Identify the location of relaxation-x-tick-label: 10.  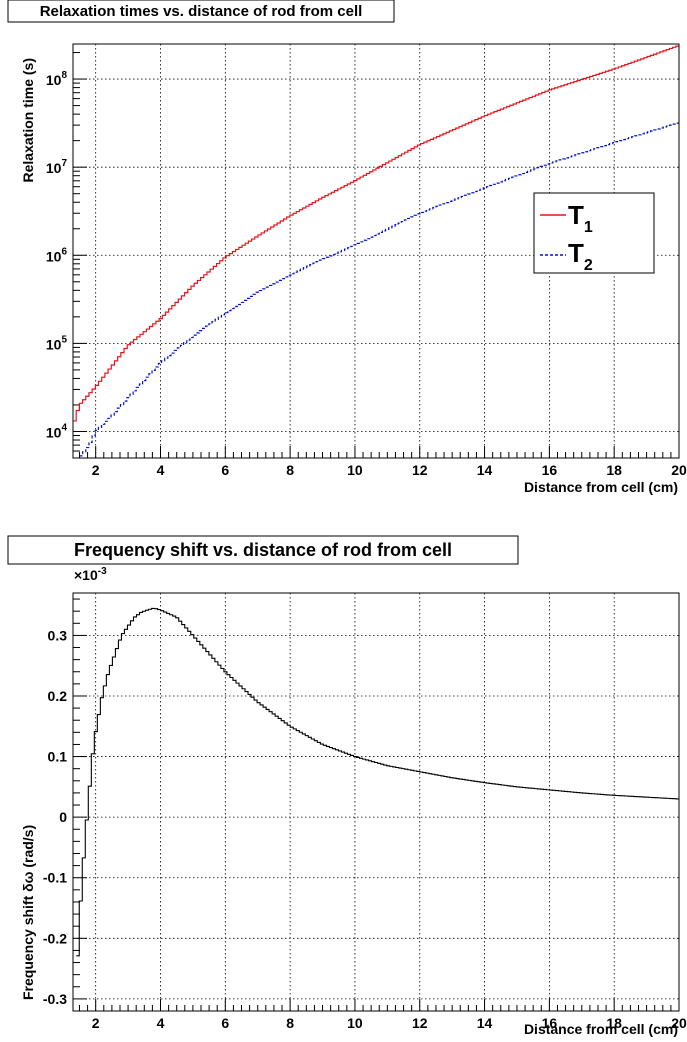
(355, 470).